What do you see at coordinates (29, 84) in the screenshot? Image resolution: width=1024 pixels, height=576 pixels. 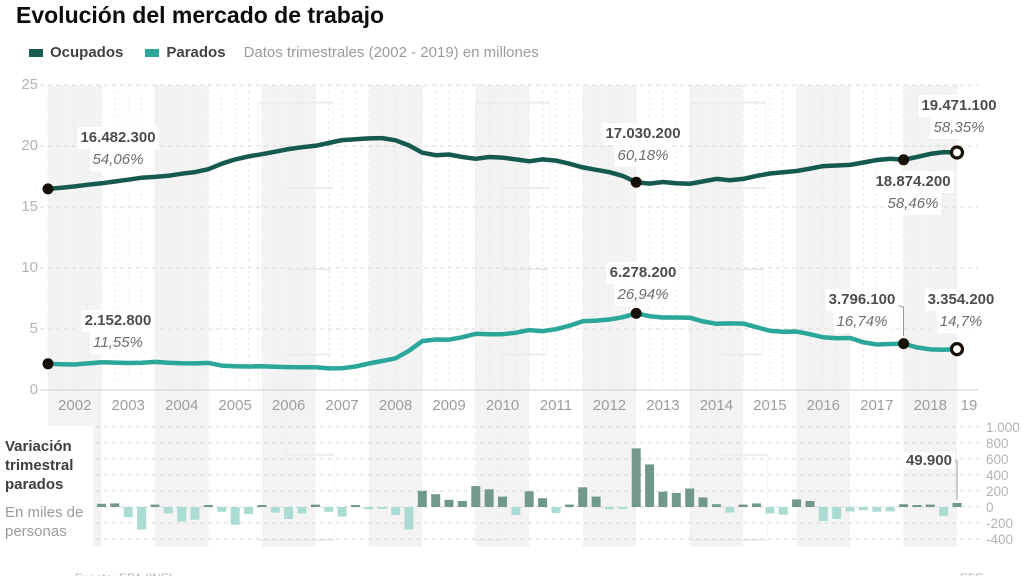 I see `y-axis-label: 25` at bounding box center [29, 84].